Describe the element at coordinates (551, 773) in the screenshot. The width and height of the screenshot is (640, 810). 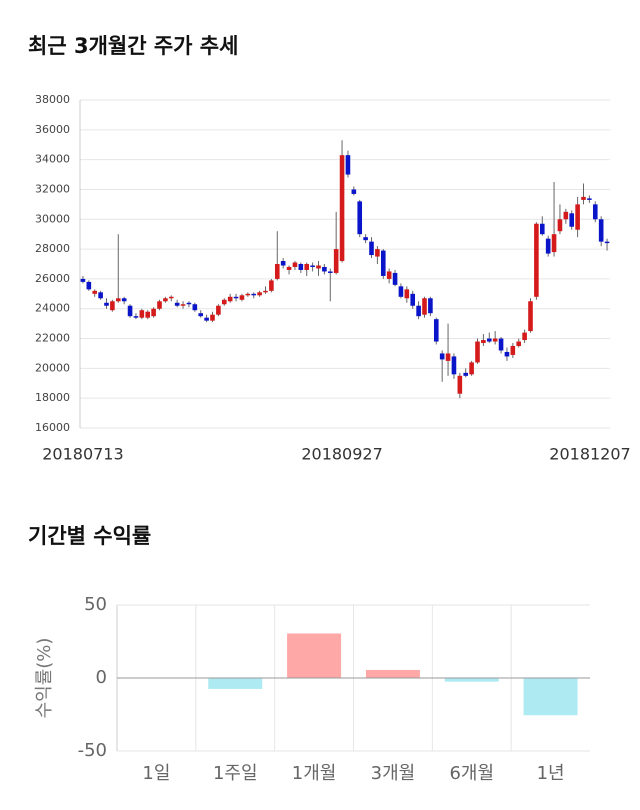
I see `x-tick-label: 1년` at that location.